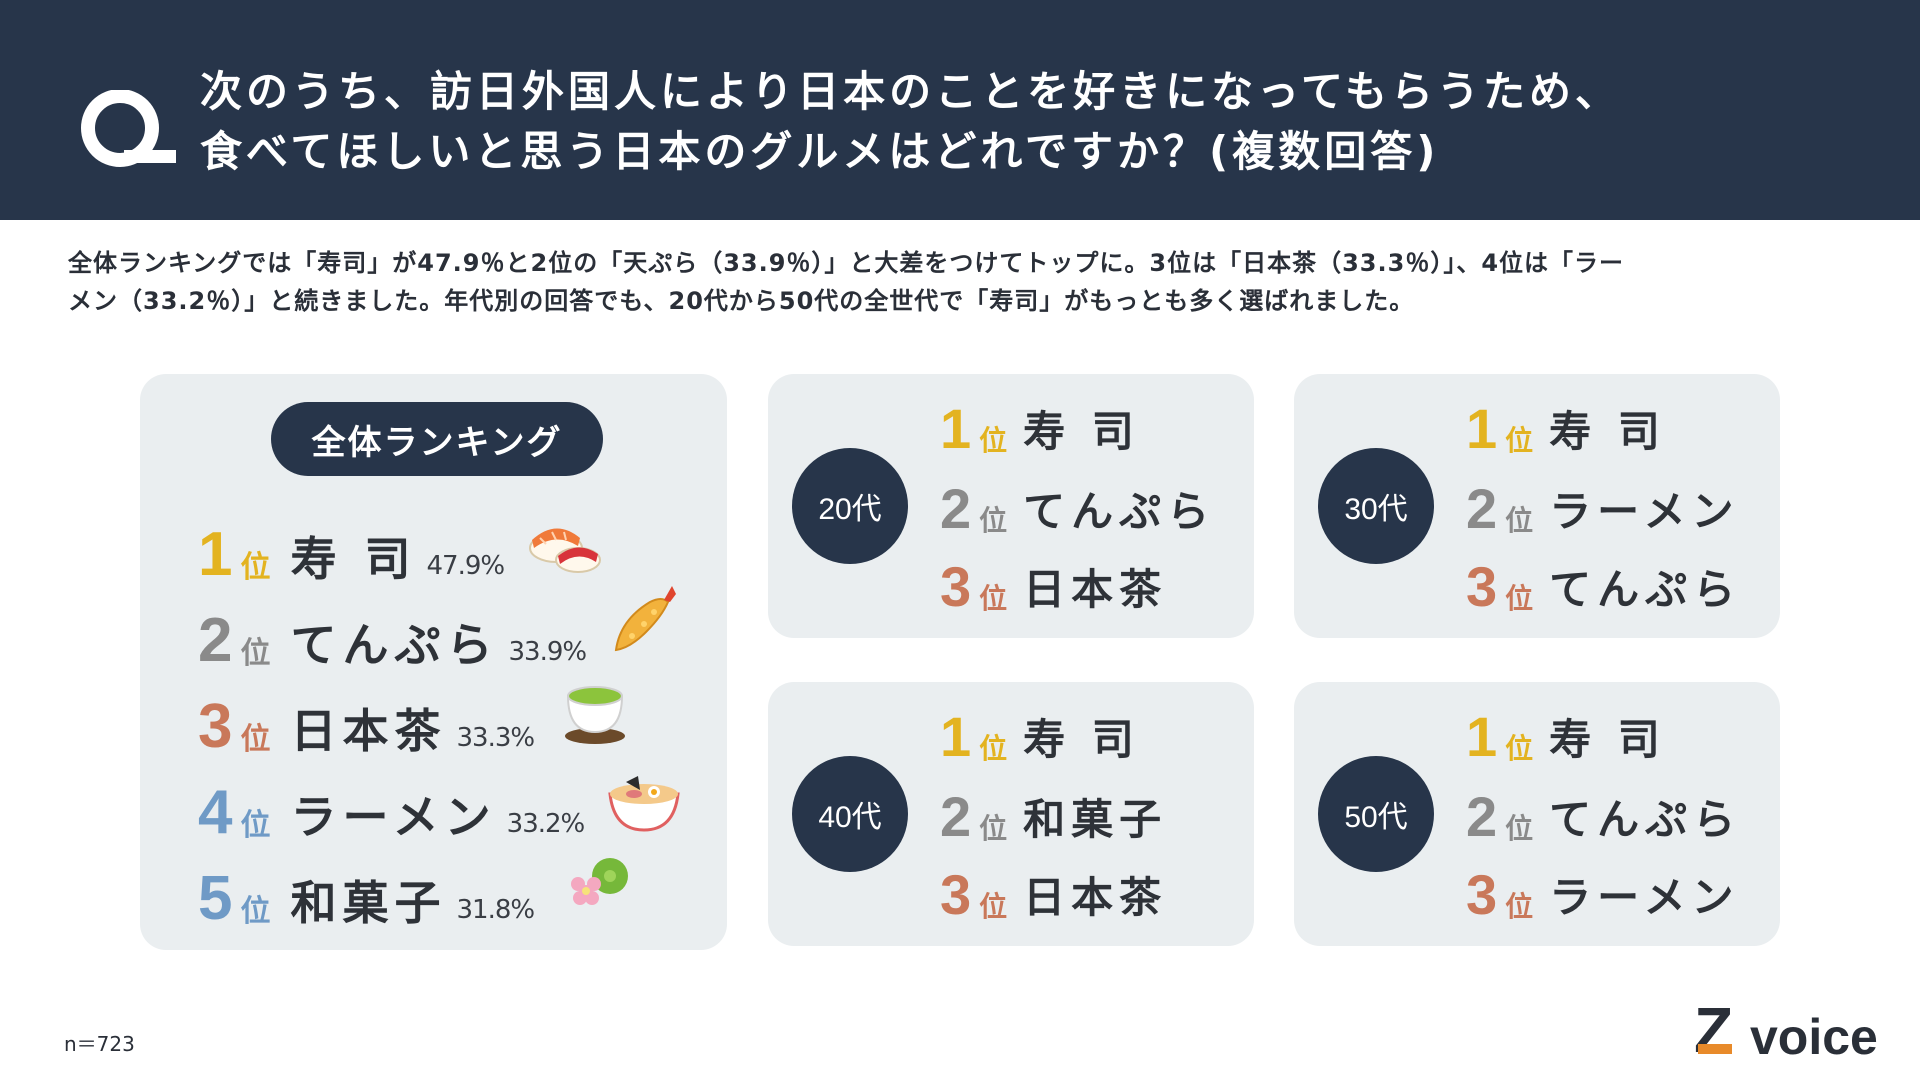 The height and width of the screenshot is (1080, 1920). Describe the element at coordinates (466, 566) in the screenshot. I see `food-percent: 47.9%` at that location.